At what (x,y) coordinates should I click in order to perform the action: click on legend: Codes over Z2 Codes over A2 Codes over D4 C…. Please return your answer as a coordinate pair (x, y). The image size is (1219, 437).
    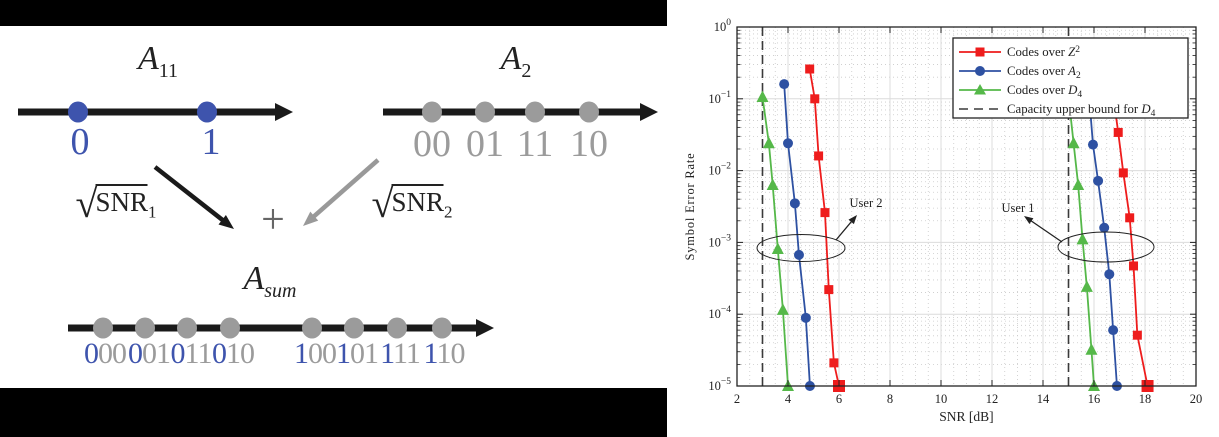
    Looking at the image, I should click on (1070, 78).